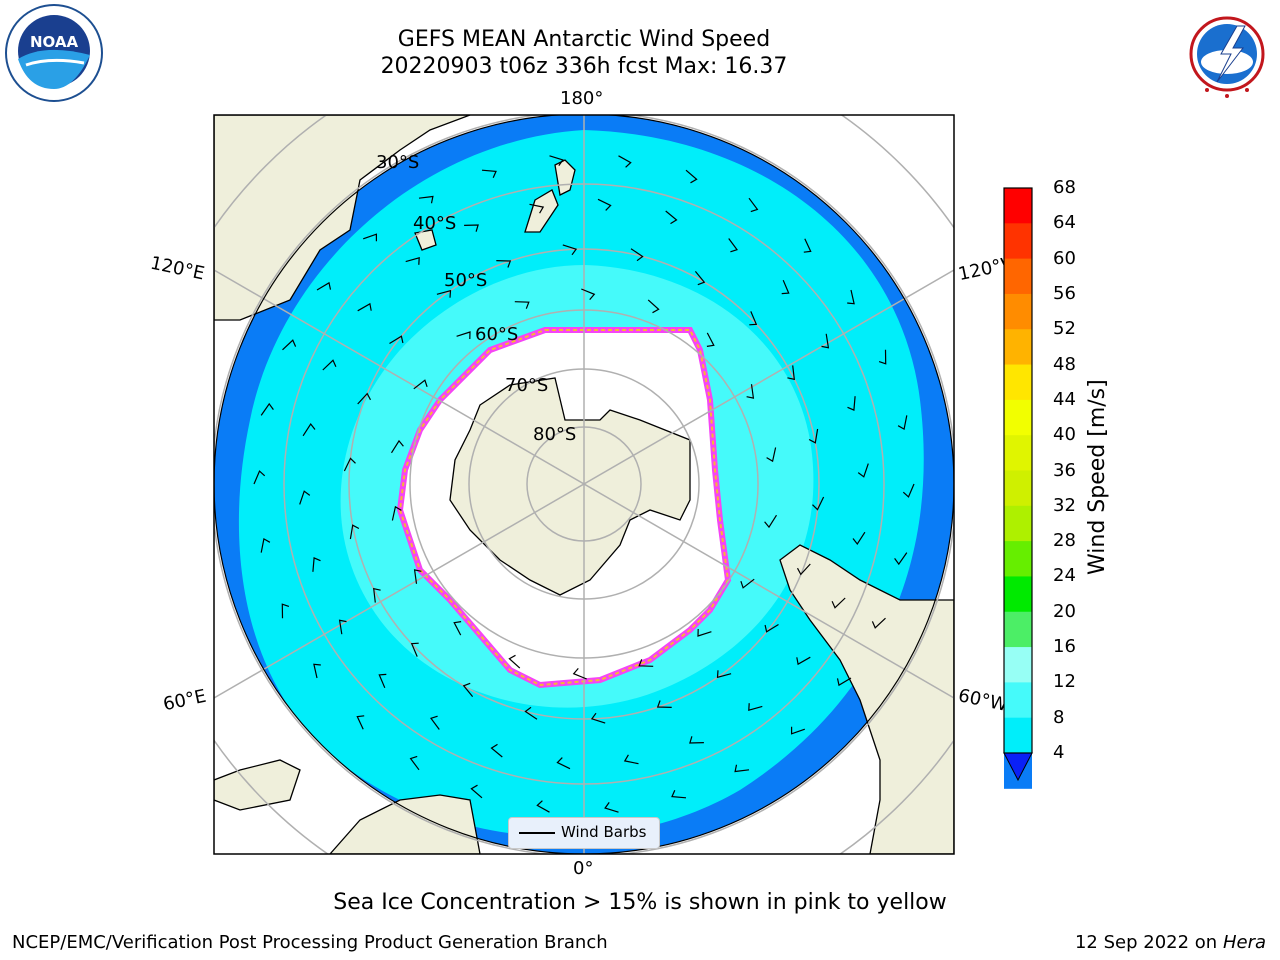 The width and height of the screenshot is (1280, 960). Describe the element at coordinates (1018, 488) in the screenshot. I see `colorbar` at that location.